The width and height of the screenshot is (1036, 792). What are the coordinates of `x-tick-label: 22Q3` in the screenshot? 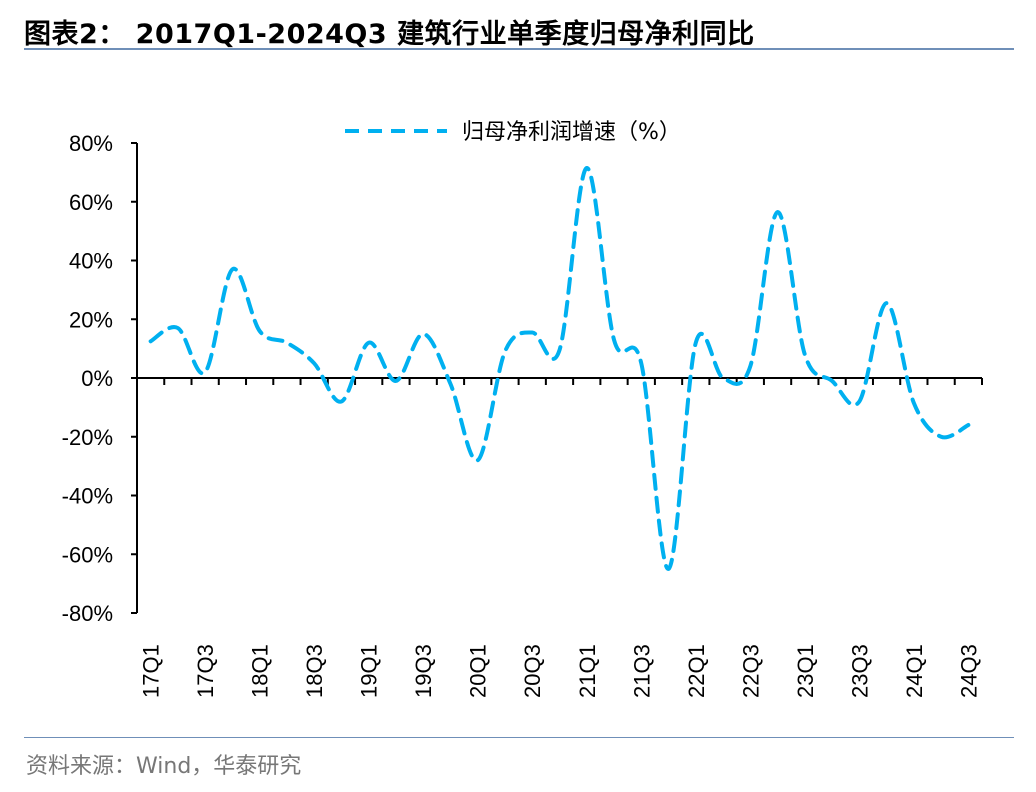 It's located at (750, 671).